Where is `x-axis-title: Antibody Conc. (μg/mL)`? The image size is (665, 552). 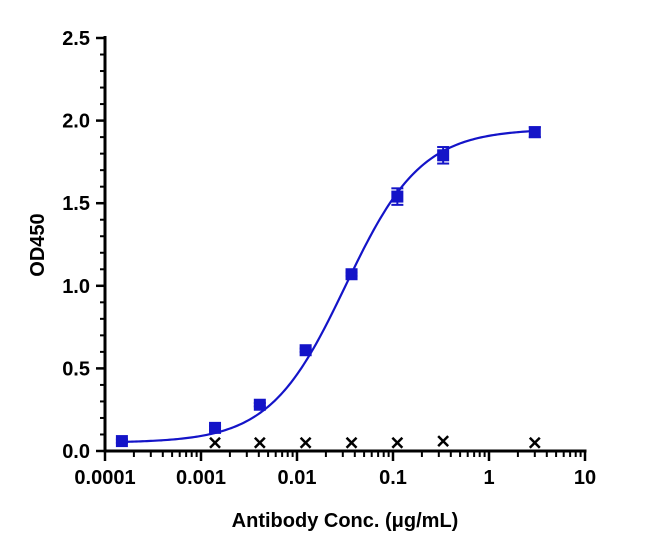
x-axis-title: Antibody Conc. (μg/mL) is located at coordinates (345, 521).